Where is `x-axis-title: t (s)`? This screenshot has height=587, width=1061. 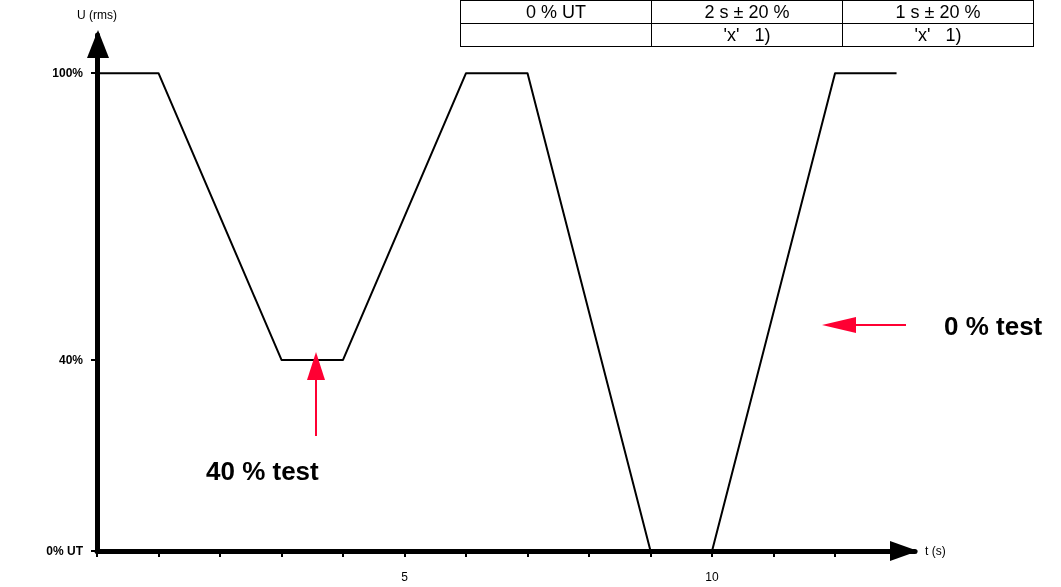 x-axis-title: t (s) is located at coordinates (935, 551).